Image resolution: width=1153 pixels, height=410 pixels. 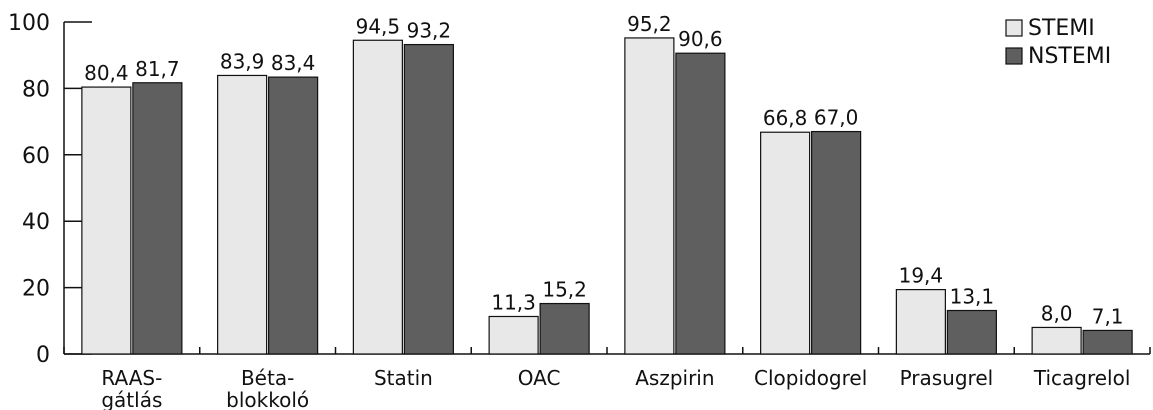 What do you see at coordinates (1061, 28) in the screenshot?
I see `legend-label-stemi: STEMI` at bounding box center [1061, 28].